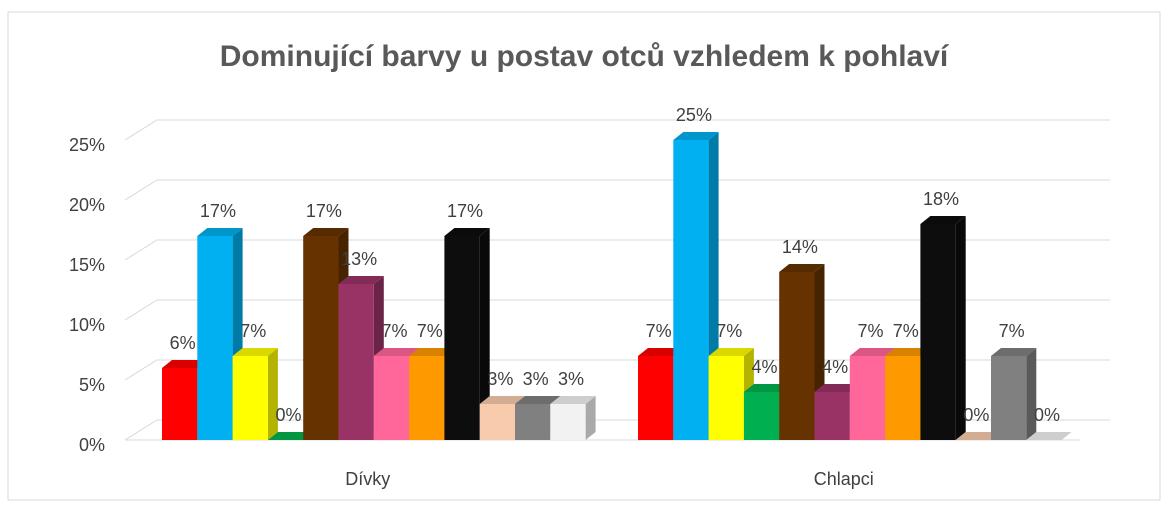 The image size is (1169, 511). Describe the element at coordinates (87, 325) in the screenshot. I see `y-tick-label: 10%` at that location.